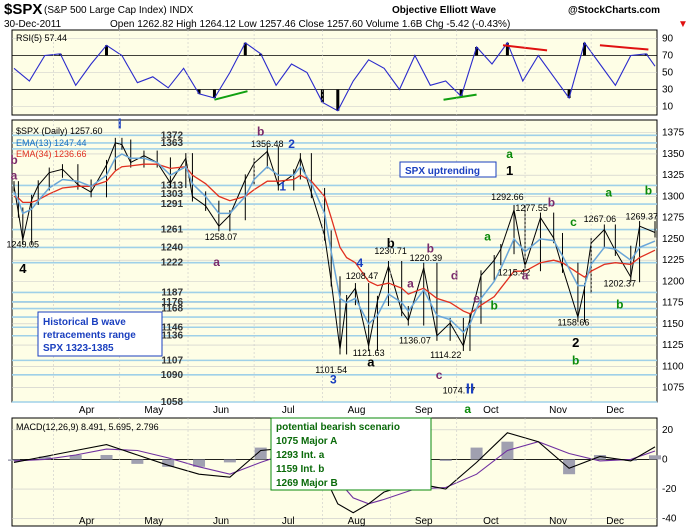 This screenshot has height=530, width=700. Describe the element at coordinates (673, 154) in the screenshot. I see `price-tick-label: 1350` at that location.